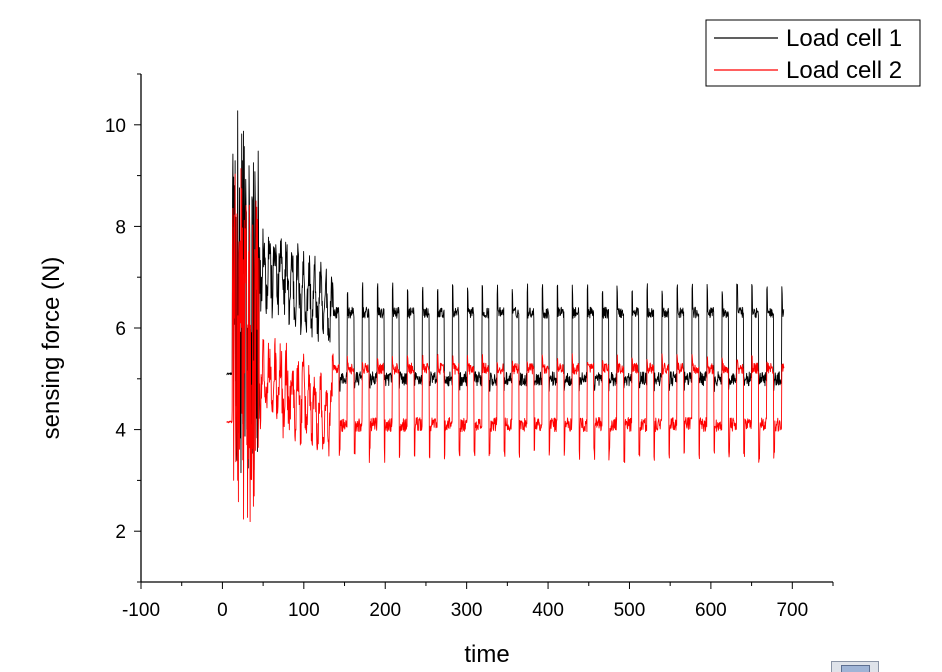  What do you see at coordinates (385, 610) in the screenshot?
I see `x-tick-label: 200` at bounding box center [385, 610].